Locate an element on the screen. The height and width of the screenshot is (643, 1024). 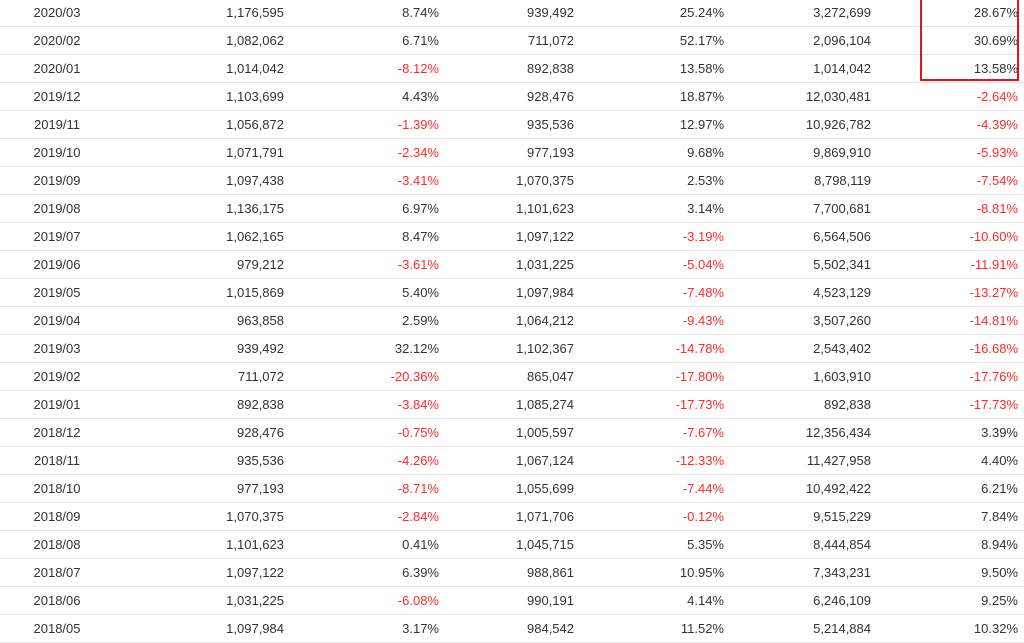
prior-year-value-cell: 990,191 is located at coordinates (512, 600).